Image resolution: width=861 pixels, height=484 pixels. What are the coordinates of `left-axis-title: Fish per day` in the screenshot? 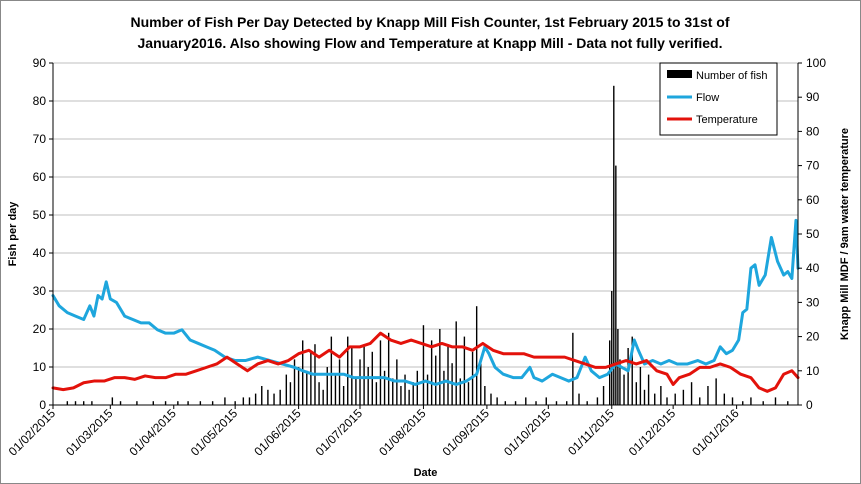 It's located at (13, 234).